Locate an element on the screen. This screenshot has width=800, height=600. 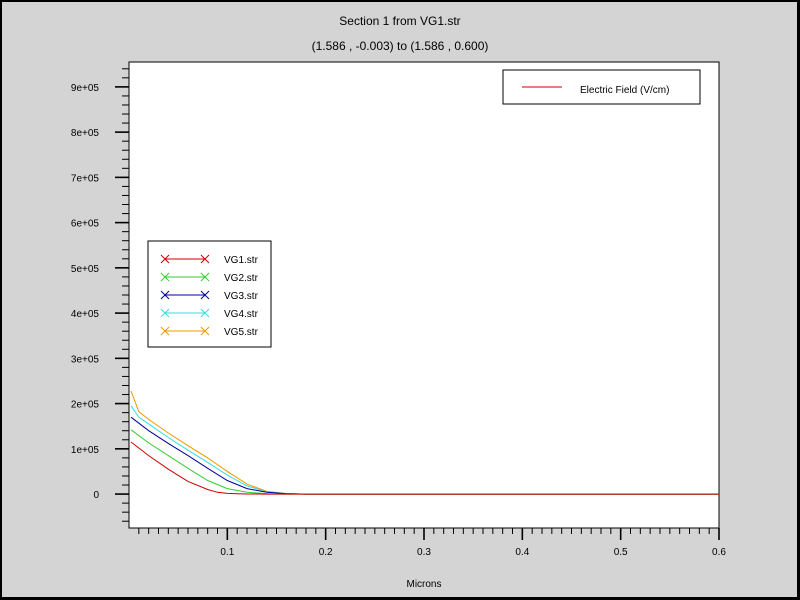
chart-subtitle: (1.586 , -0.003) to (1.586 , 0.600) is located at coordinates (400, 46).